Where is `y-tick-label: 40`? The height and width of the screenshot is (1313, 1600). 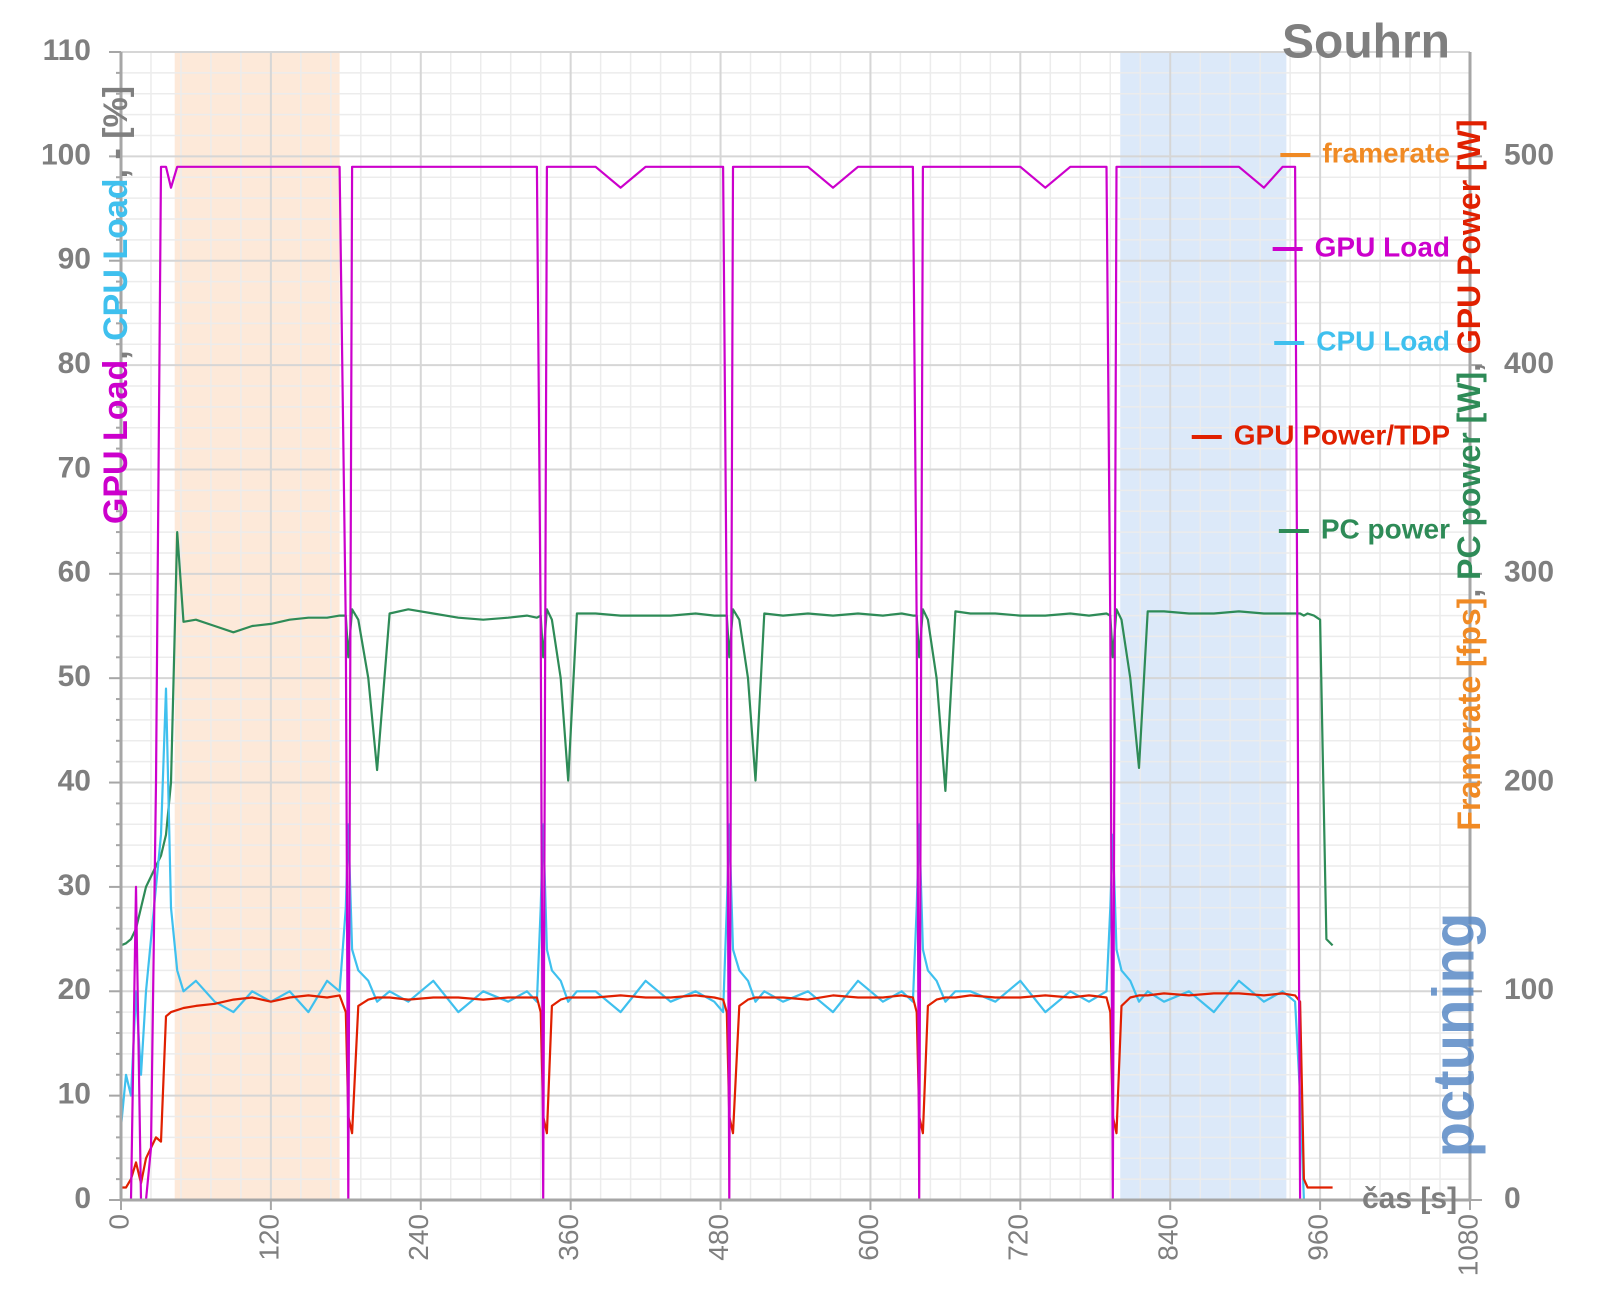 y-tick-label: 40 is located at coordinates (74, 780).